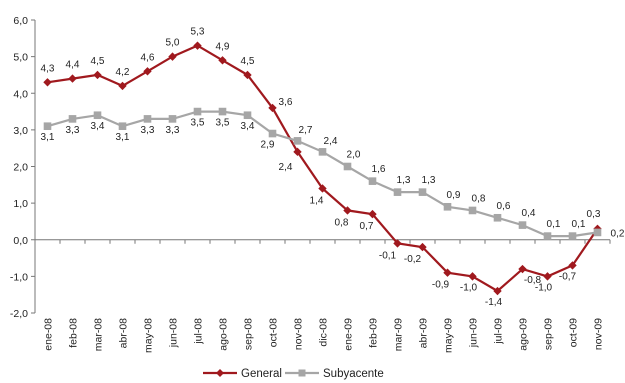 The image size is (625, 383). What do you see at coordinates (99, 334) in the screenshot?
I see `x-tick-label: mar-08` at bounding box center [99, 334].